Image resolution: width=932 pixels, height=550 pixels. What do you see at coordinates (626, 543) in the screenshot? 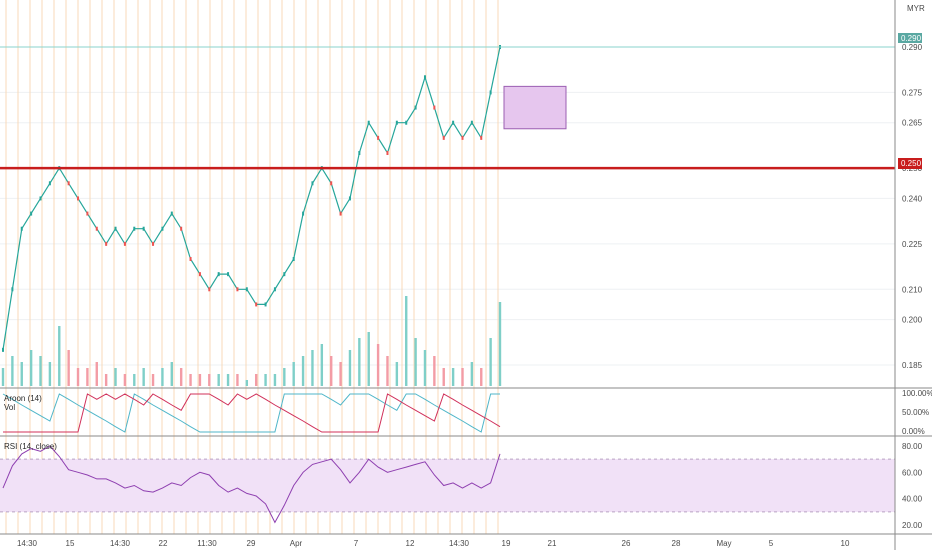
I see `time-tick-label: 26` at bounding box center [626, 543].